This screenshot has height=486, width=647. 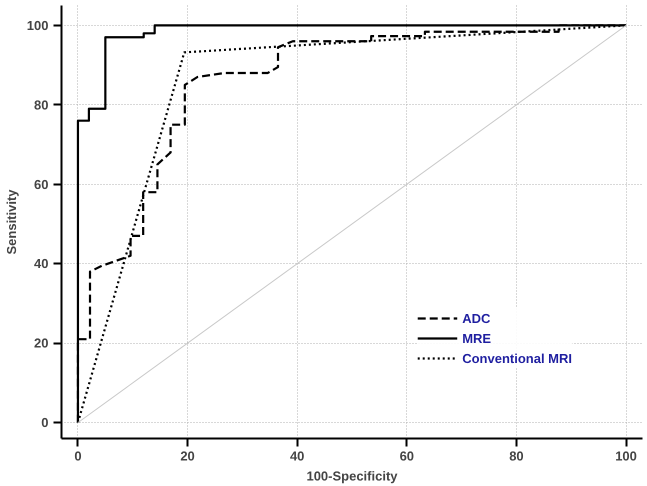 I want to click on y-tick-label: 80, so click(x=41, y=104).